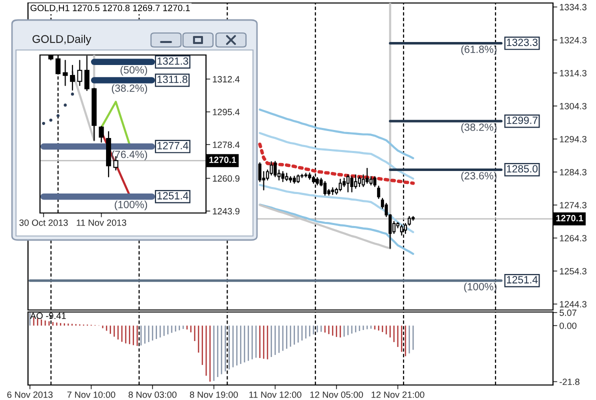 Image resolution: width=596 pixels, height=400 pixels. Describe the element at coordinates (152, 394) in the screenshot. I see `x-tick-label: 8 Nov 03:00` at that location.